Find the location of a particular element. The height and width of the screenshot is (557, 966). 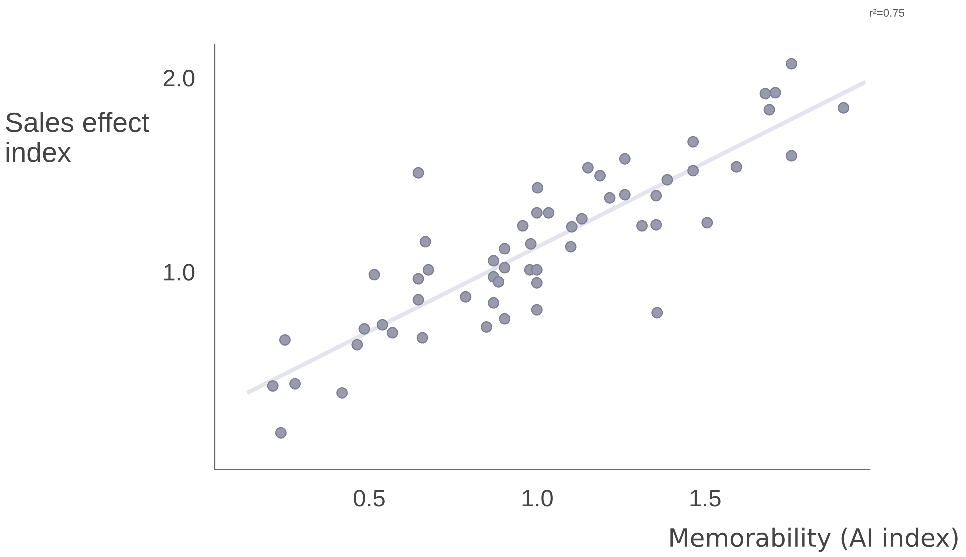

x-tick-label: 0.5 is located at coordinates (369, 498).